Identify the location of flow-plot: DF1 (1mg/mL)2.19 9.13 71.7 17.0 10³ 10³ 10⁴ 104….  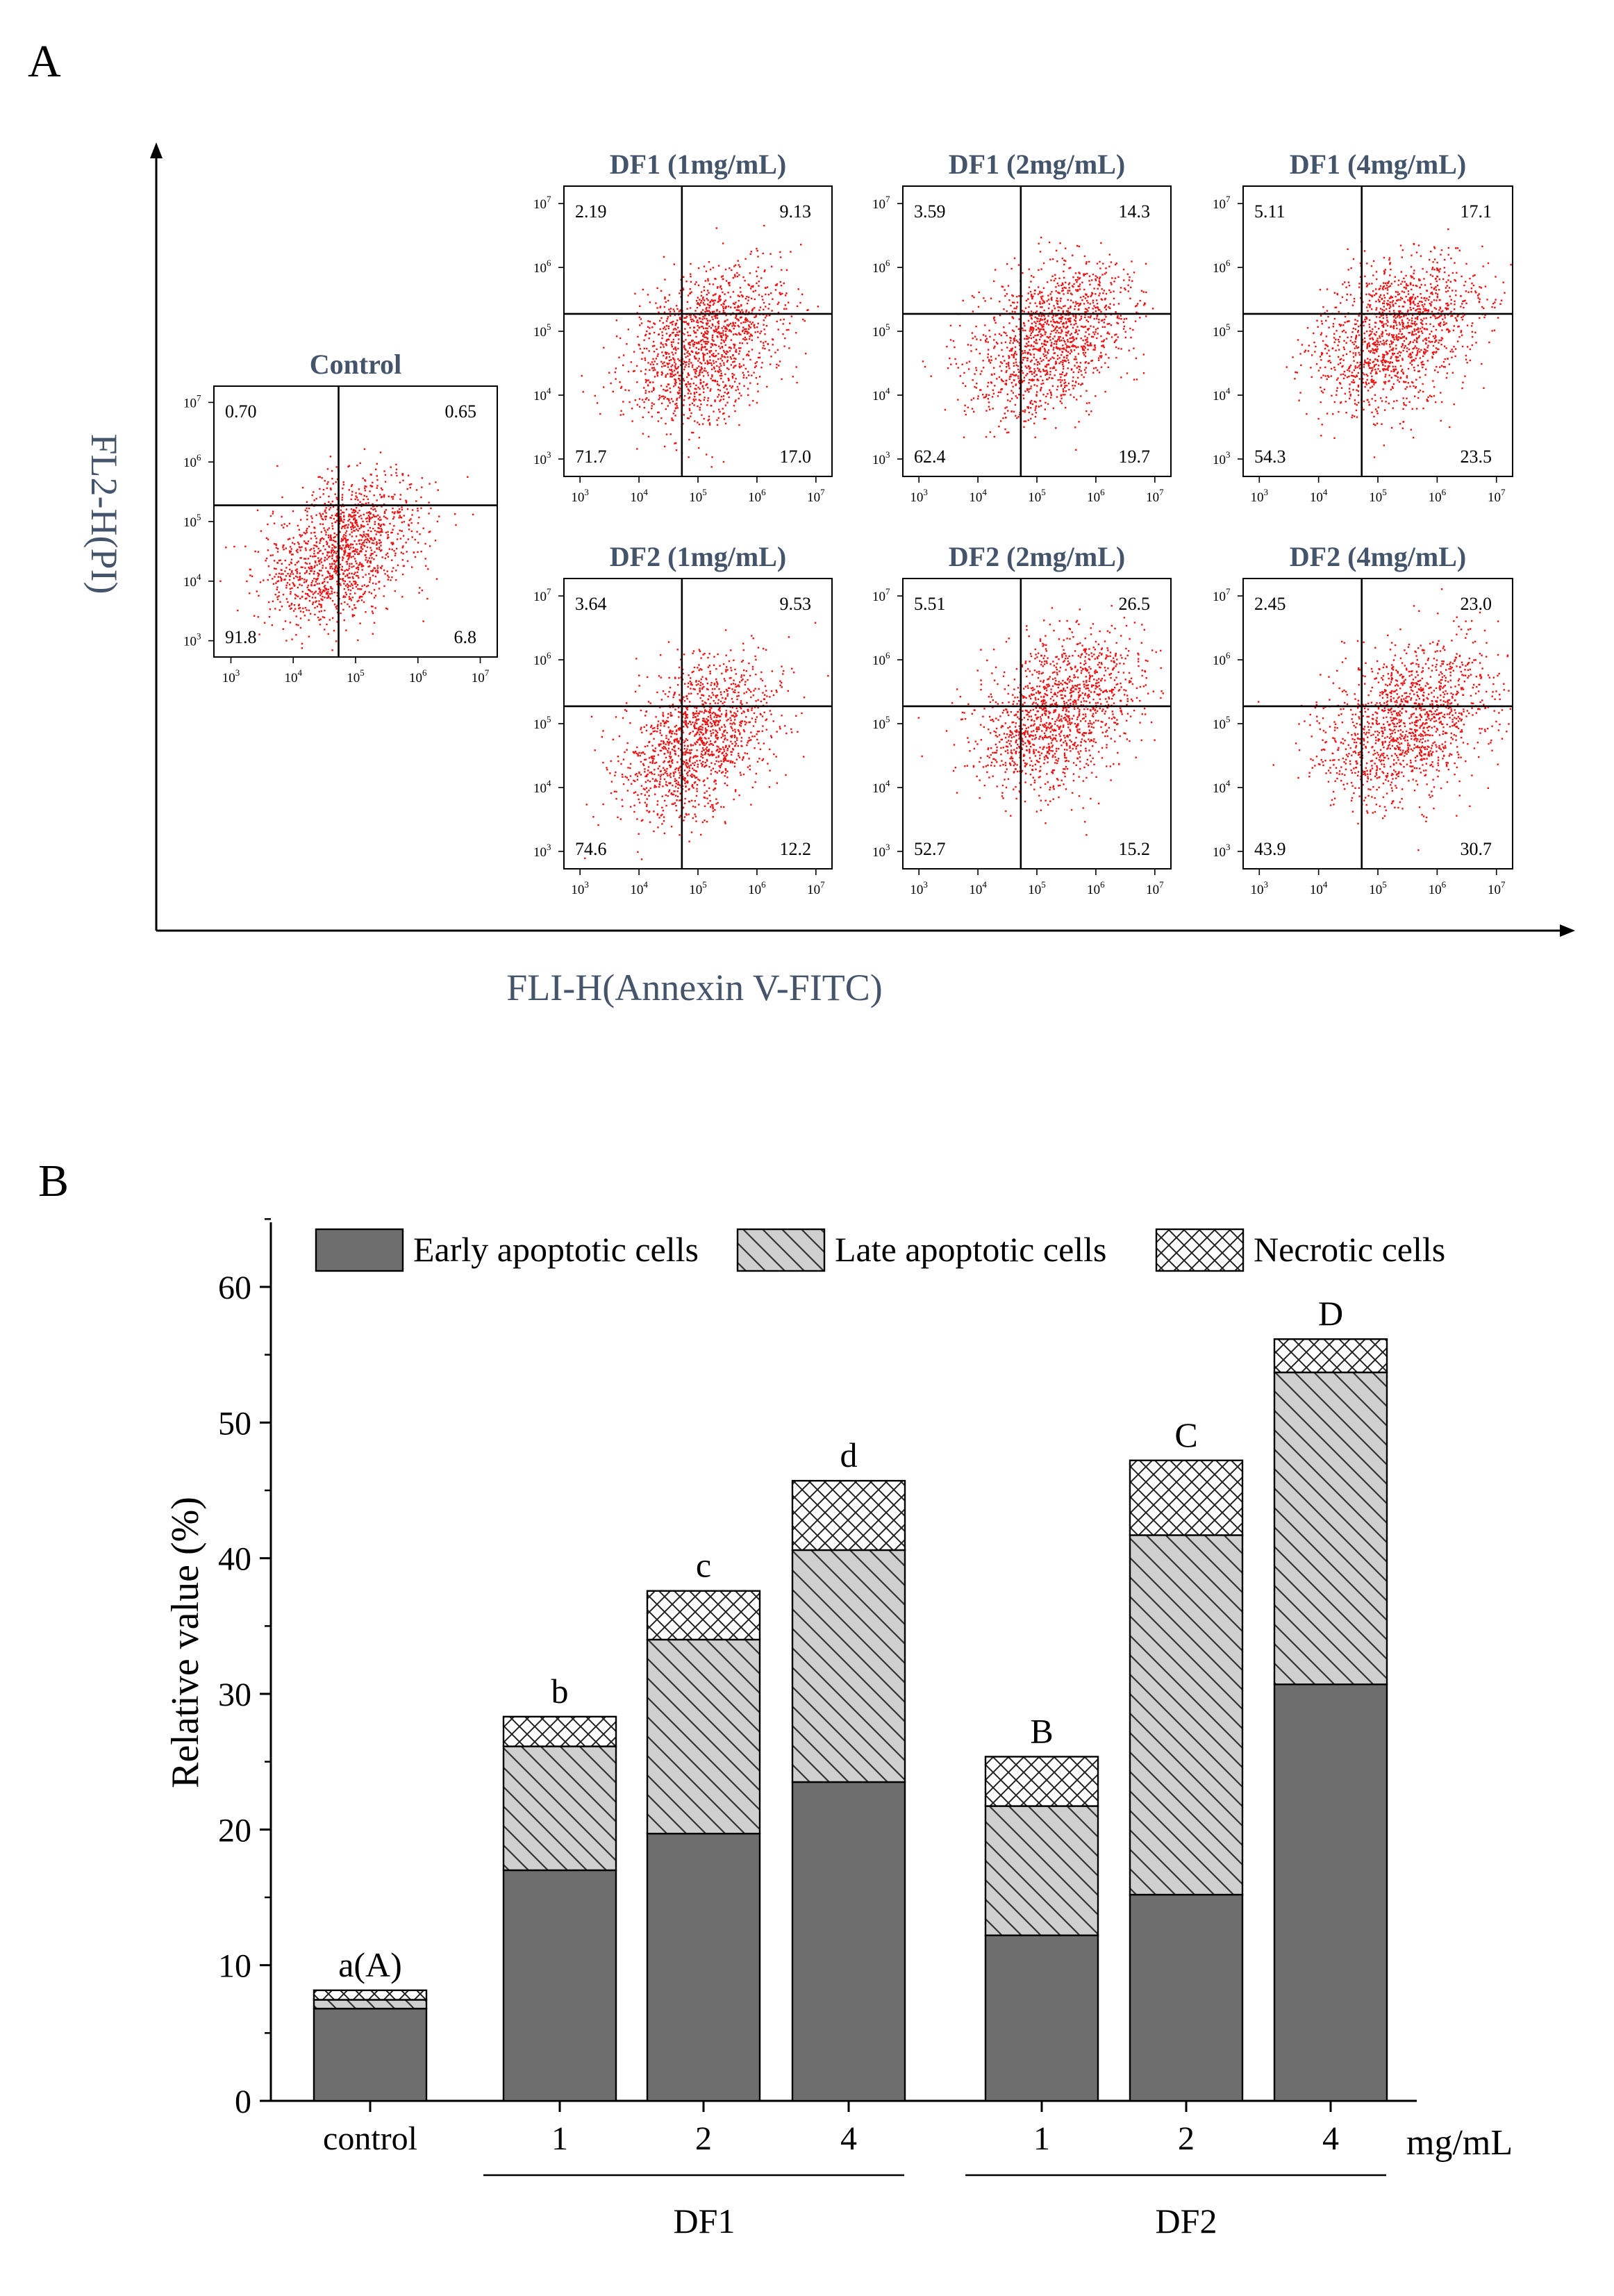
(683, 327).